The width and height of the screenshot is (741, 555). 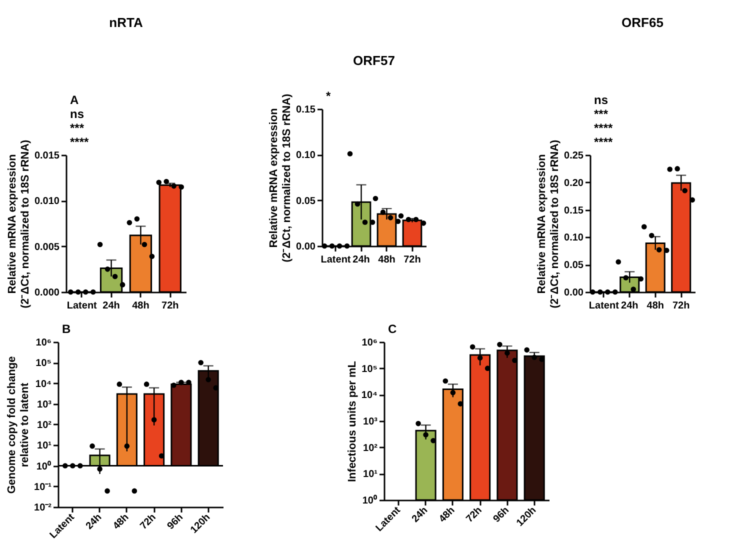 What do you see at coordinates (374, 60) in the screenshot?
I see `chart-title: ORF57` at bounding box center [374, 60].